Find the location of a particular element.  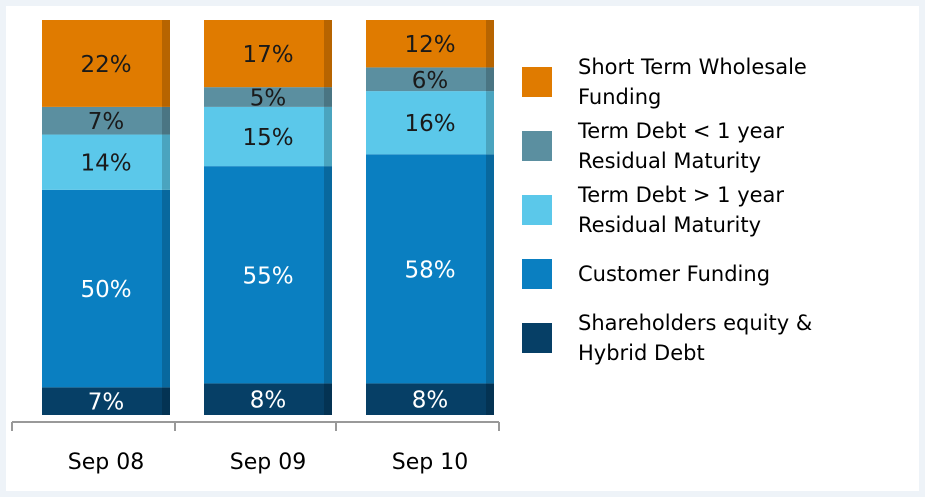

data-label: 6% is located at coordinates (430, 81).